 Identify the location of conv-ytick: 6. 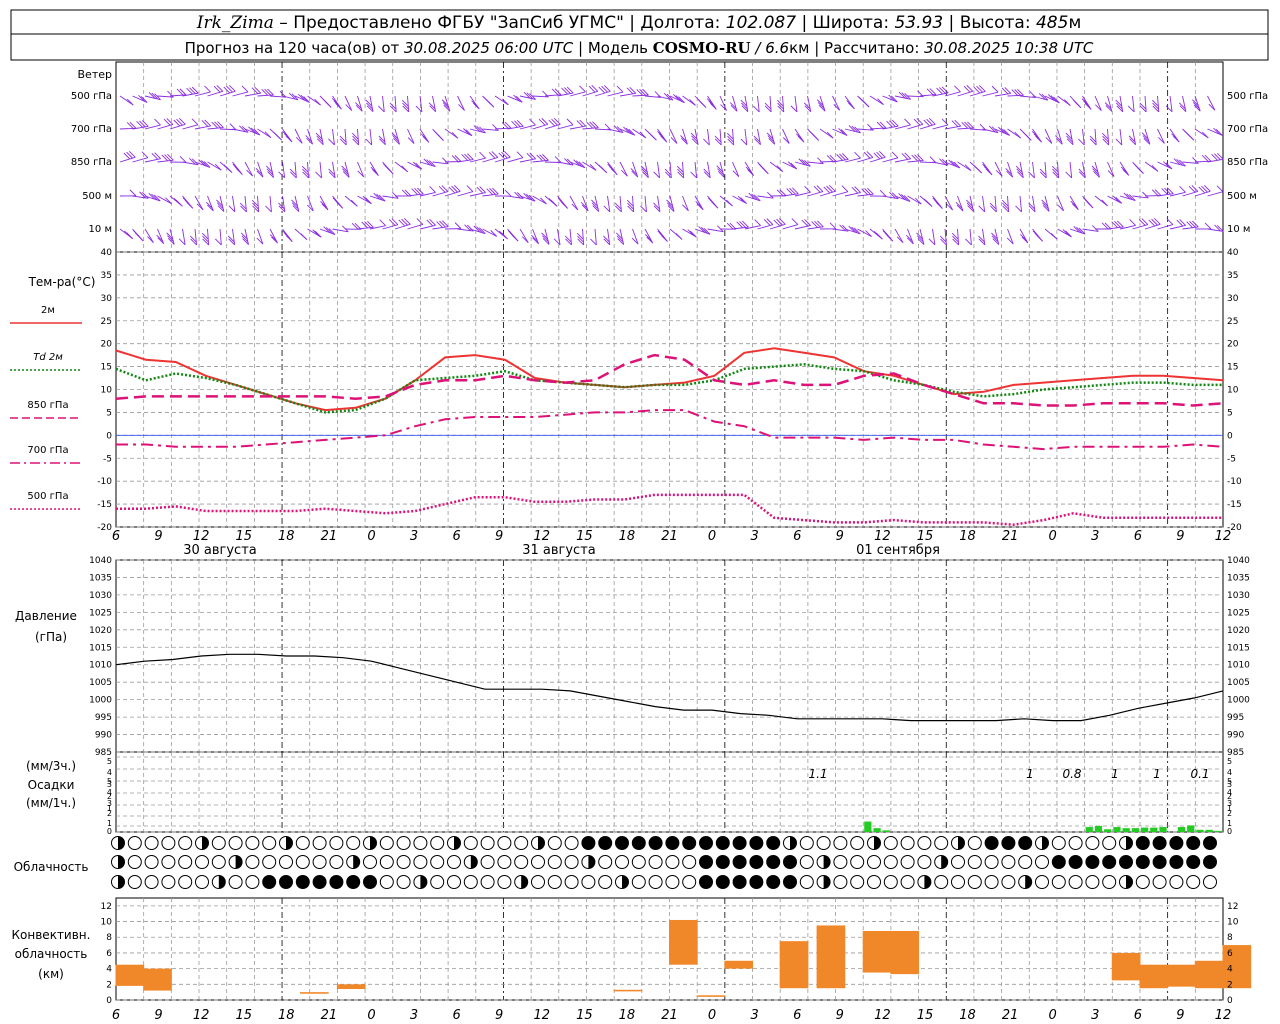
(109, 954).